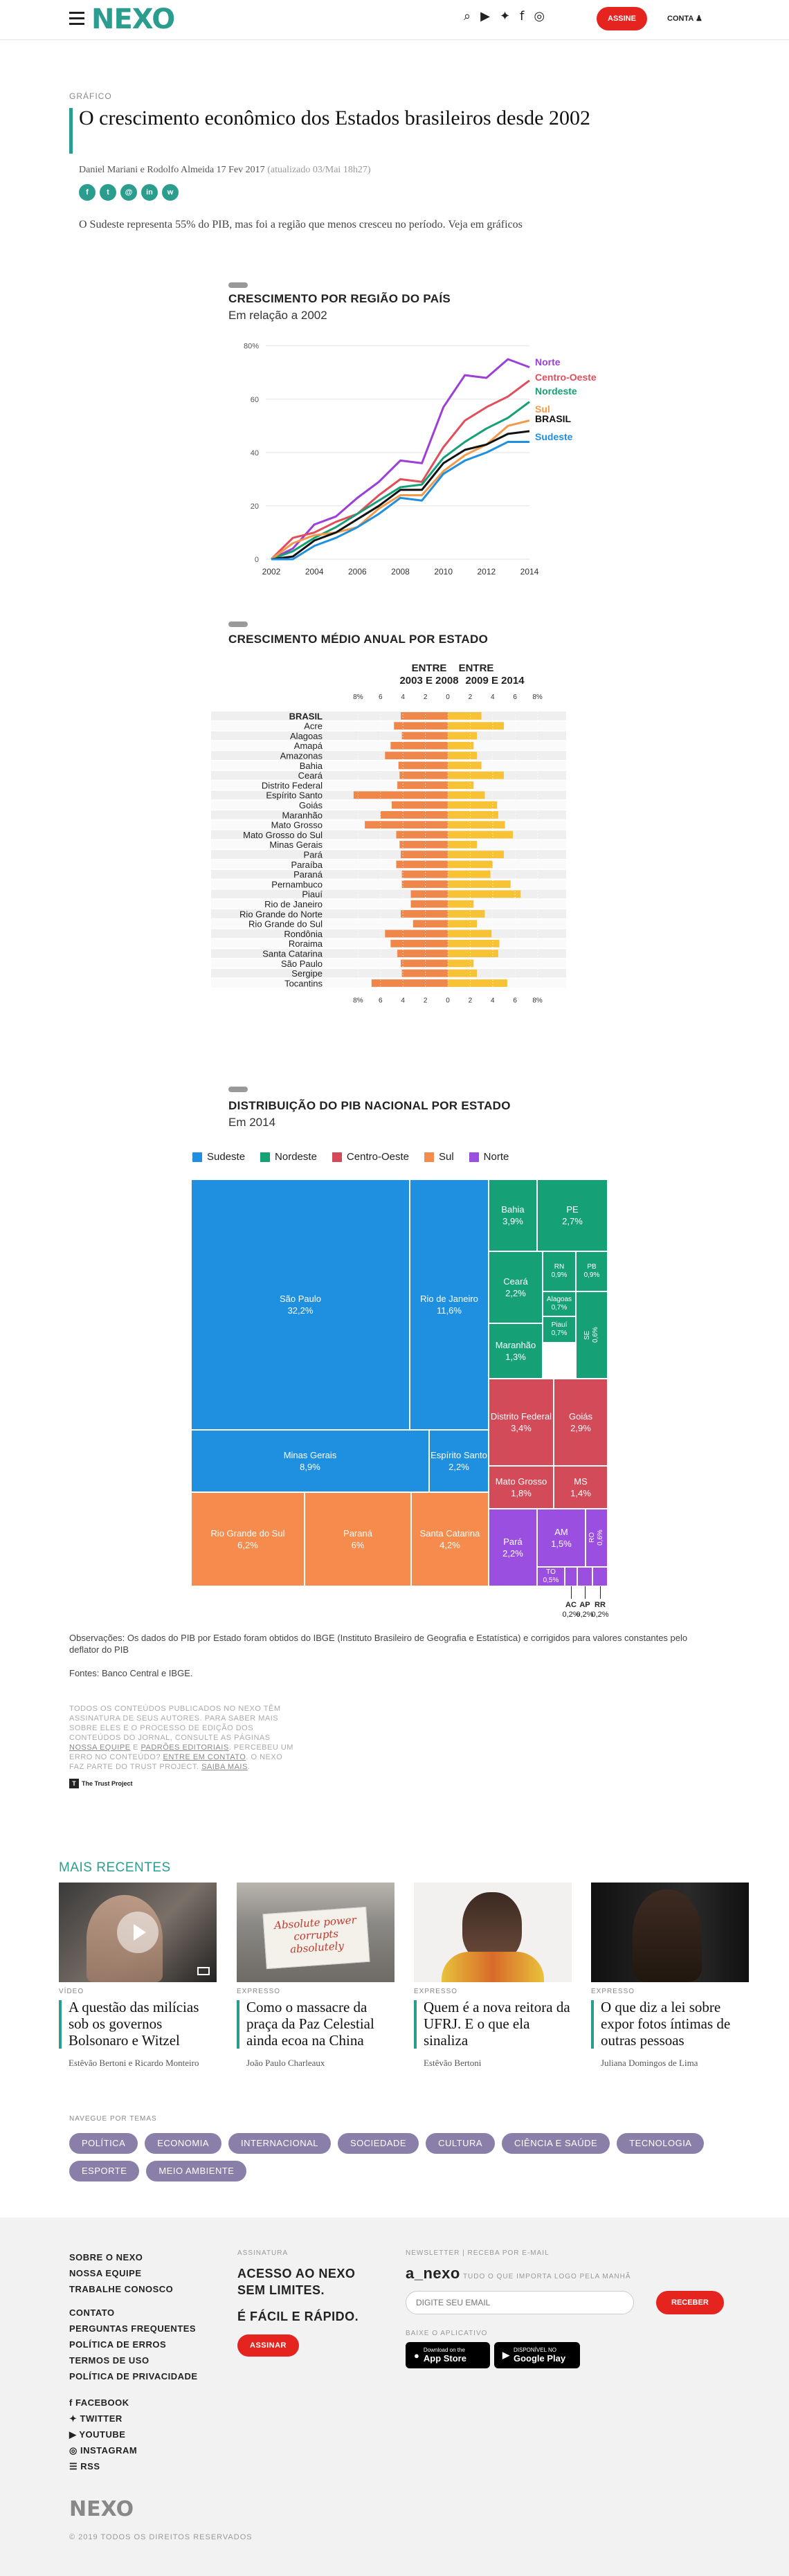 This screenshot has height=2576, width=789. Describe the element at coordinates (247, 1545) in the screenshot. I see `treemap-value: 6,2%` at that location.